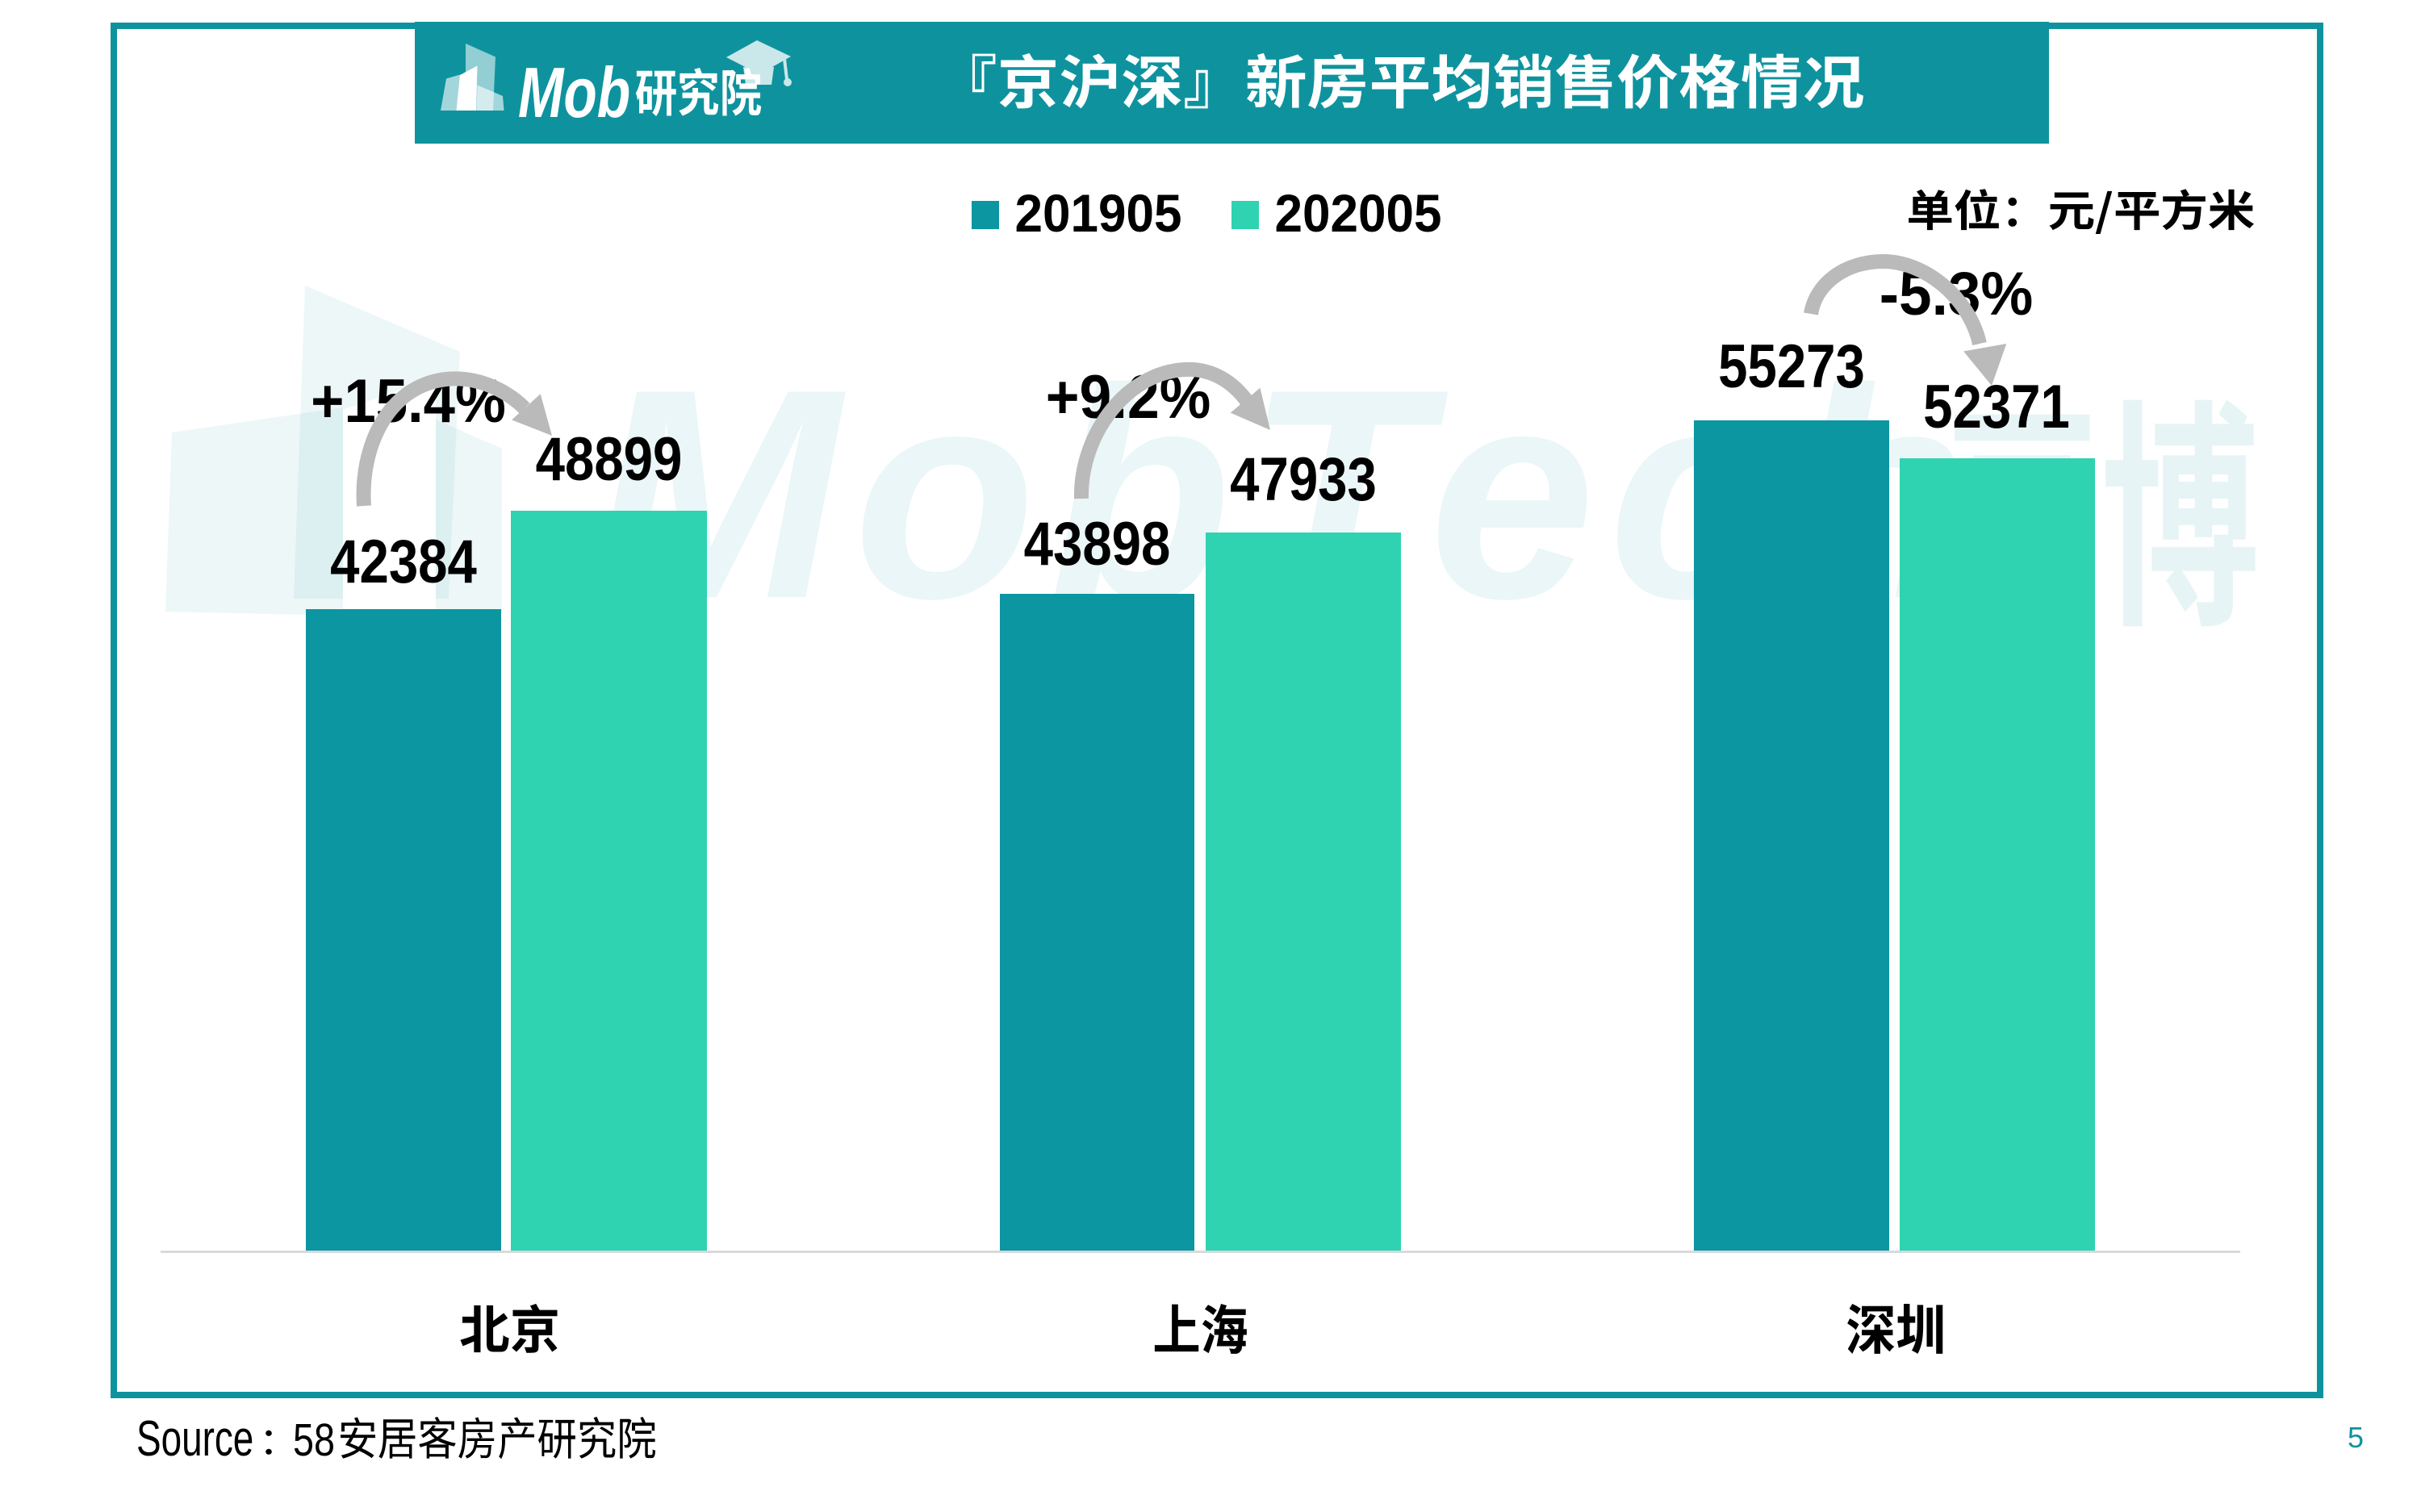  I want to click on svg-text: 201905, so click(1097, 213).